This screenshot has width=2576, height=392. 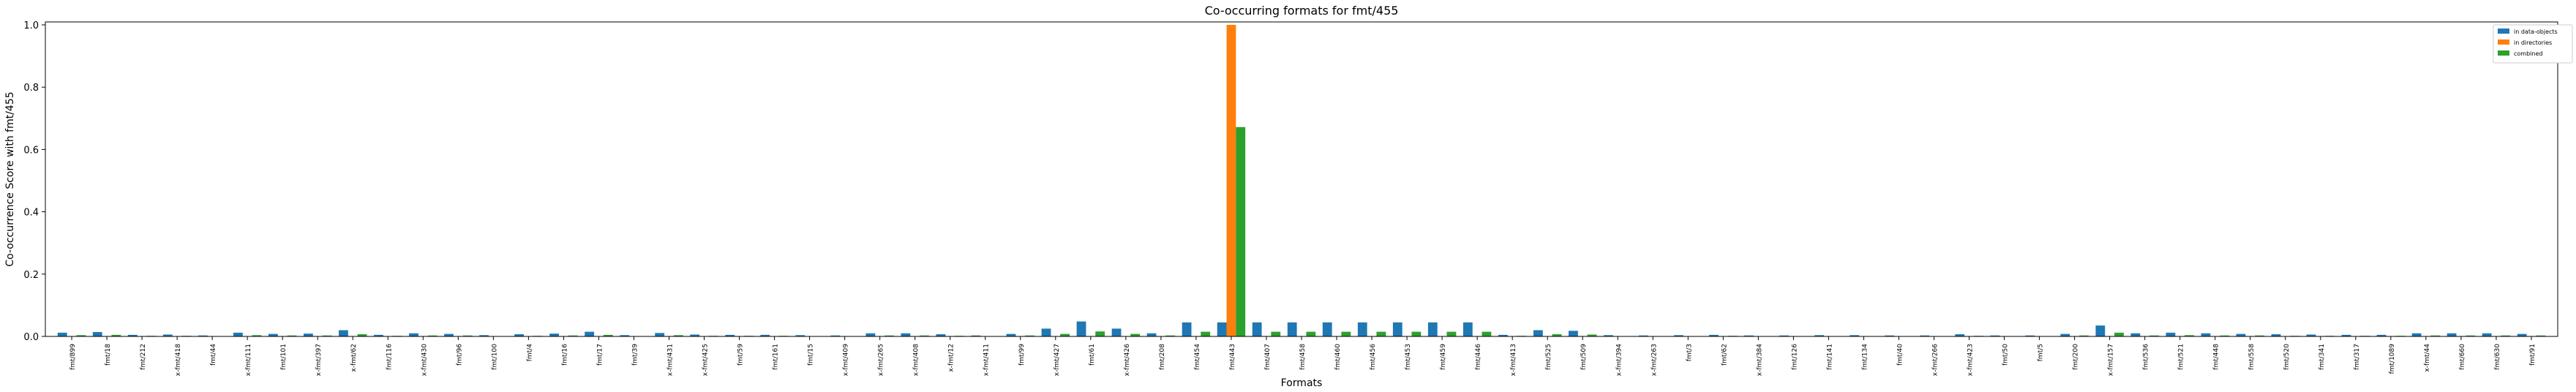 I want to click on x-tick-label: fmt/141, so click(x=1829, y=357).